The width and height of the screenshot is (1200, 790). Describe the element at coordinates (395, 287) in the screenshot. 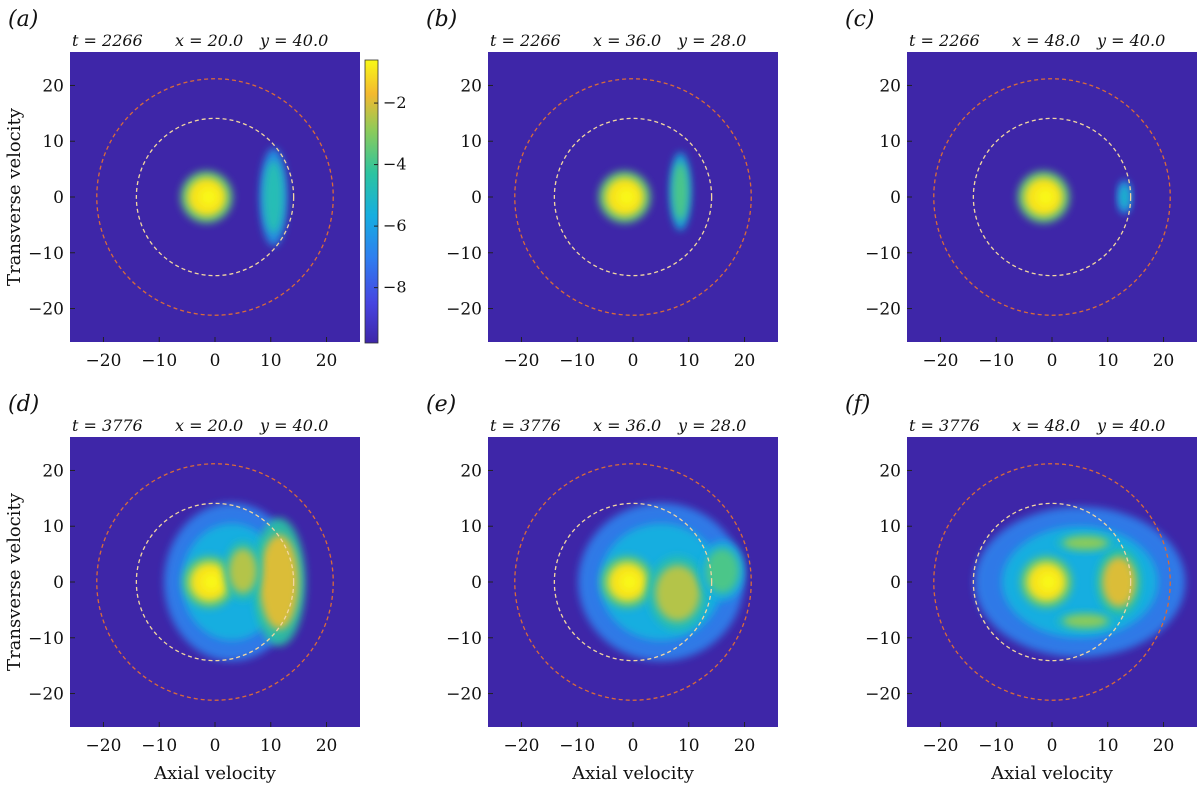

I see `colorbar-tick-label: −8` at that location.